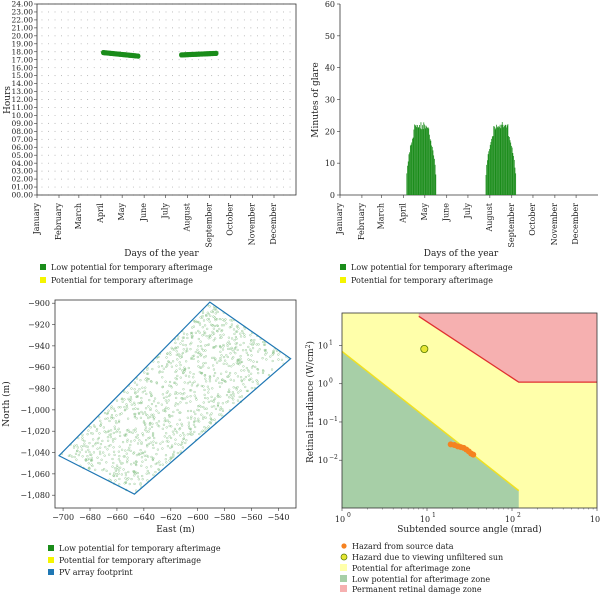 The image size is (600, 596). Describe the element at coordinates (331, 343) in the screenshot. I see `y-tick-exponent: 1` at that location.